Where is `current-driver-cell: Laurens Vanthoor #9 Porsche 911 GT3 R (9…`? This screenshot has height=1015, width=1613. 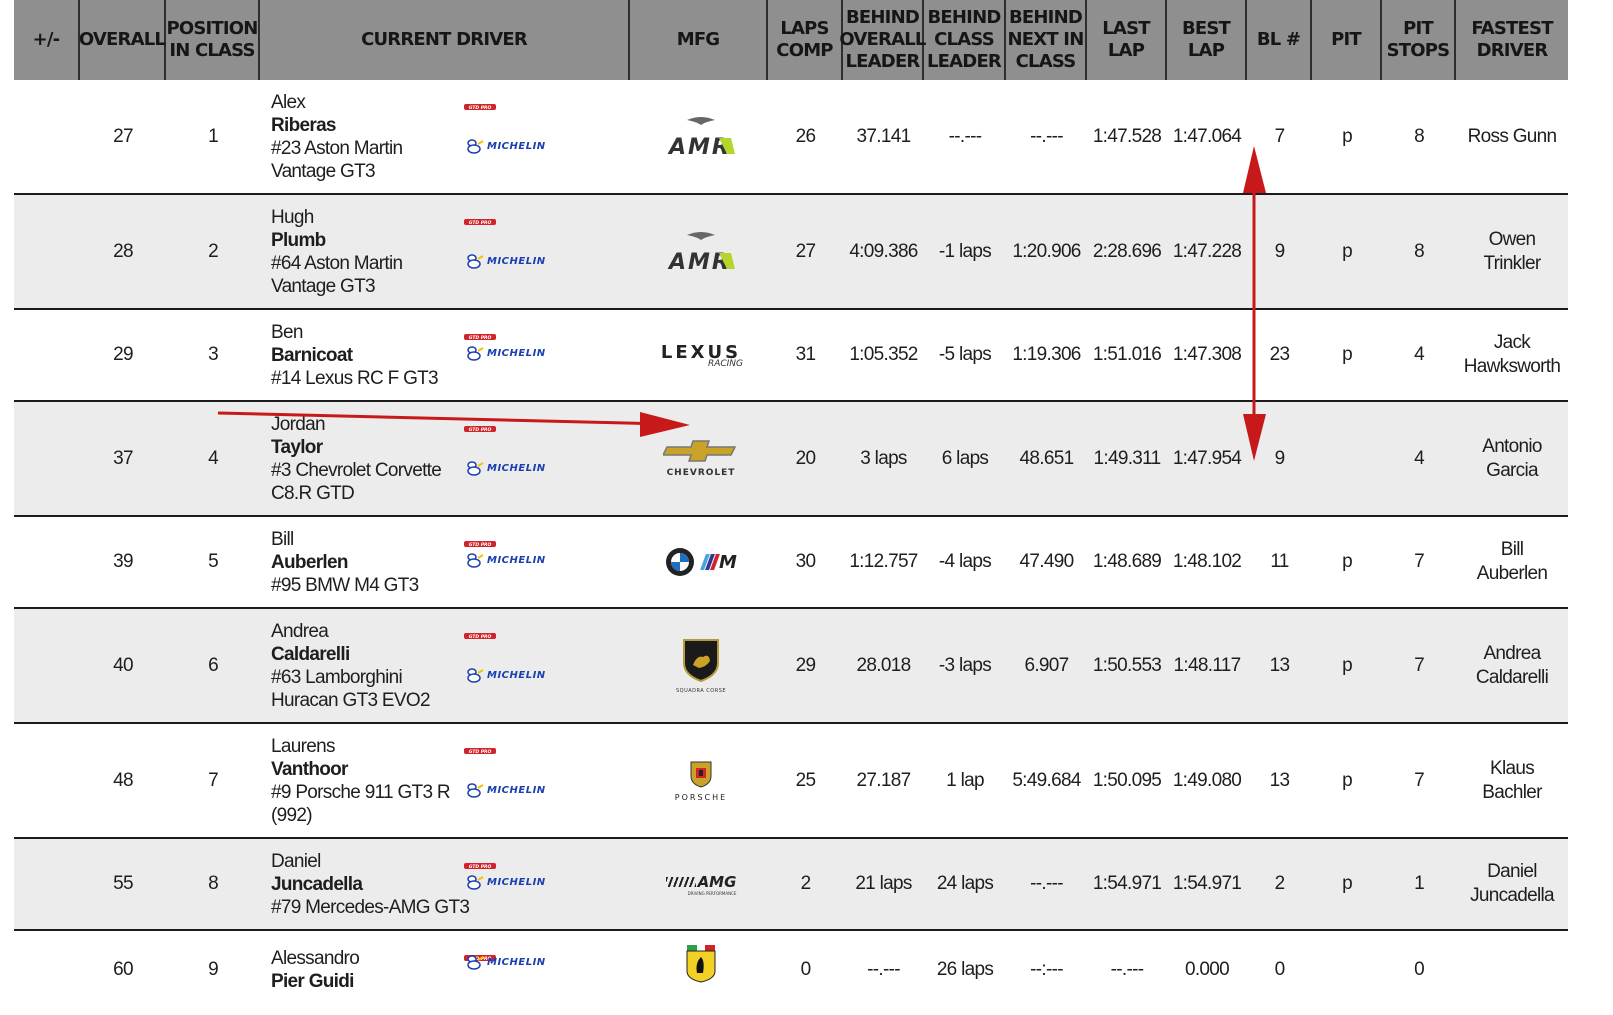
current-driver-cell: Laurens Vanthoor #9 Porsche 911 GT3 R (9… is located at coordinates (371, 780).